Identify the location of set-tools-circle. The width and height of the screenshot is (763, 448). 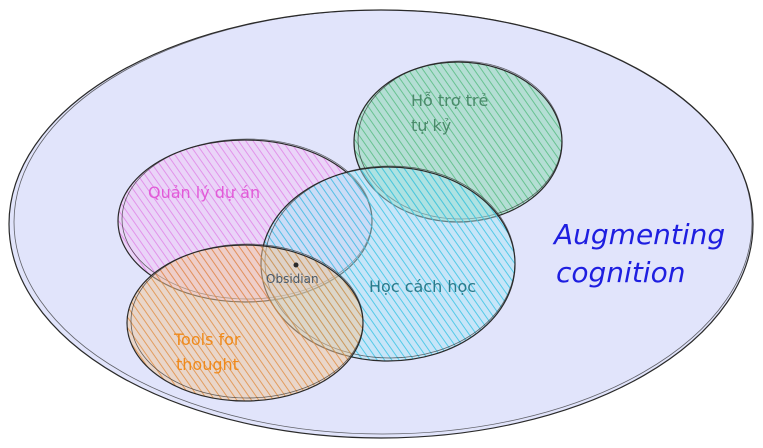
(245, 322).